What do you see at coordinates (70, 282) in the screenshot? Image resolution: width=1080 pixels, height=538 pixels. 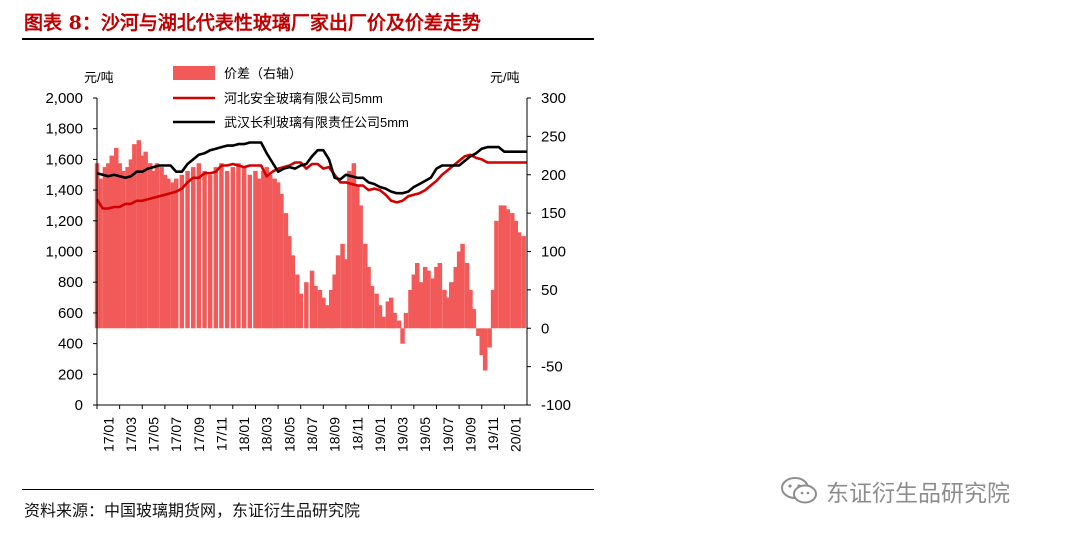 I see `left-tick-label: 800` at bounding box center [70, 282].